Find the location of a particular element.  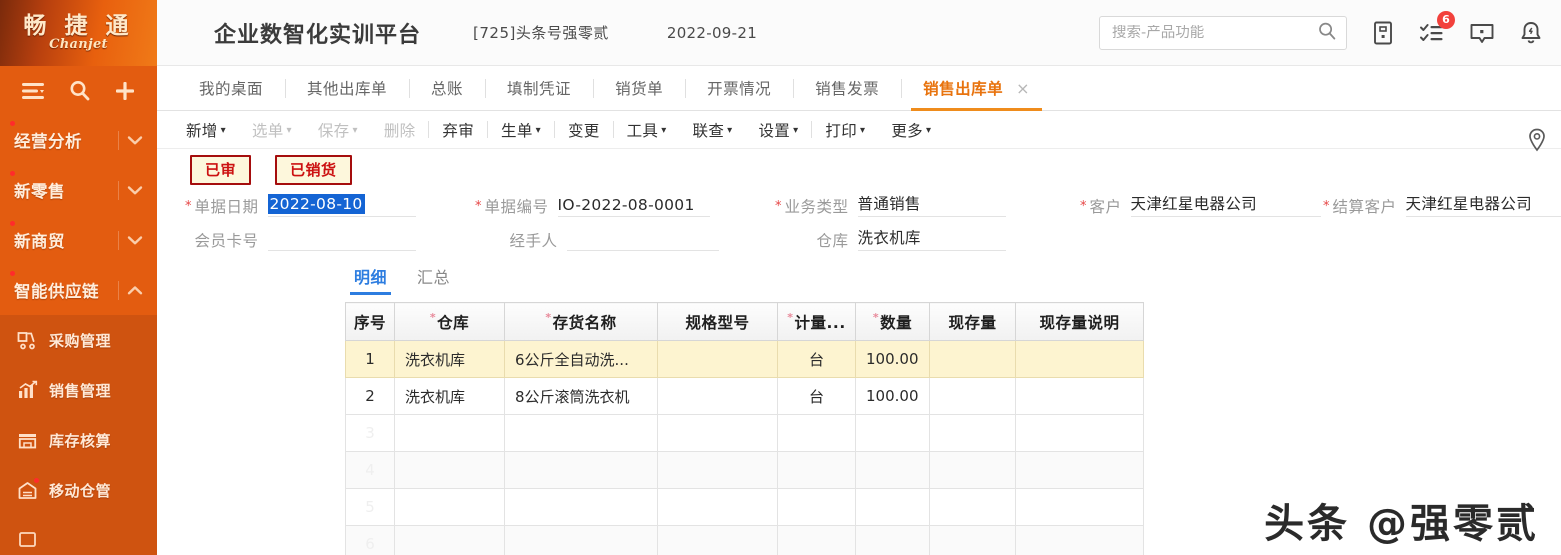

col-cangku: *仓库 is located at coordinates (449, 321).